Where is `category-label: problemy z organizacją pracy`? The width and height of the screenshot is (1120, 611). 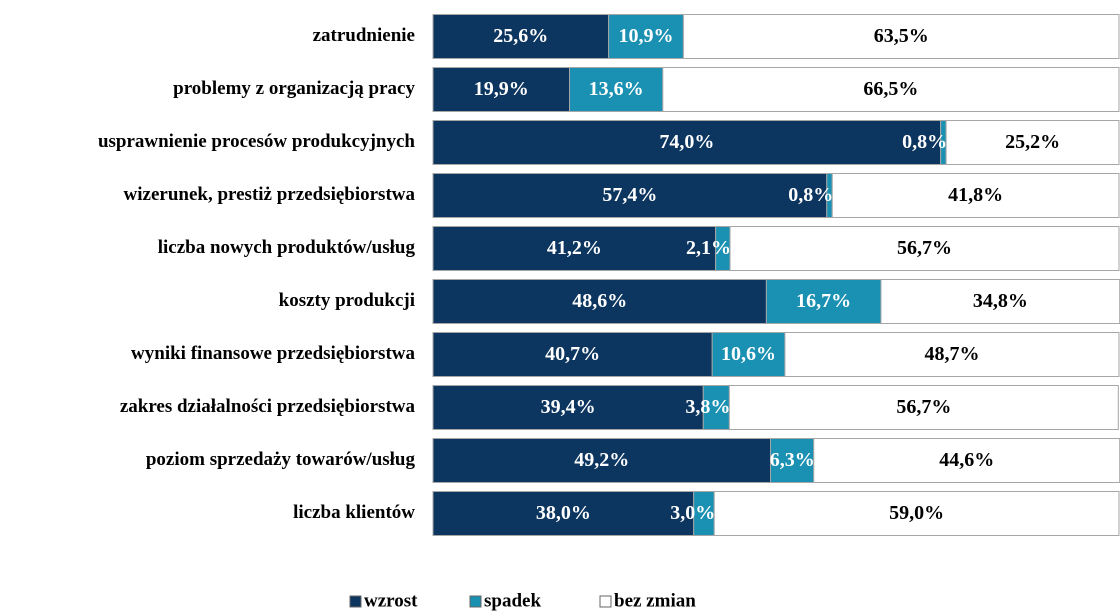 category-label: problemy z organizacją pracy is located at coordinates (294, 88).